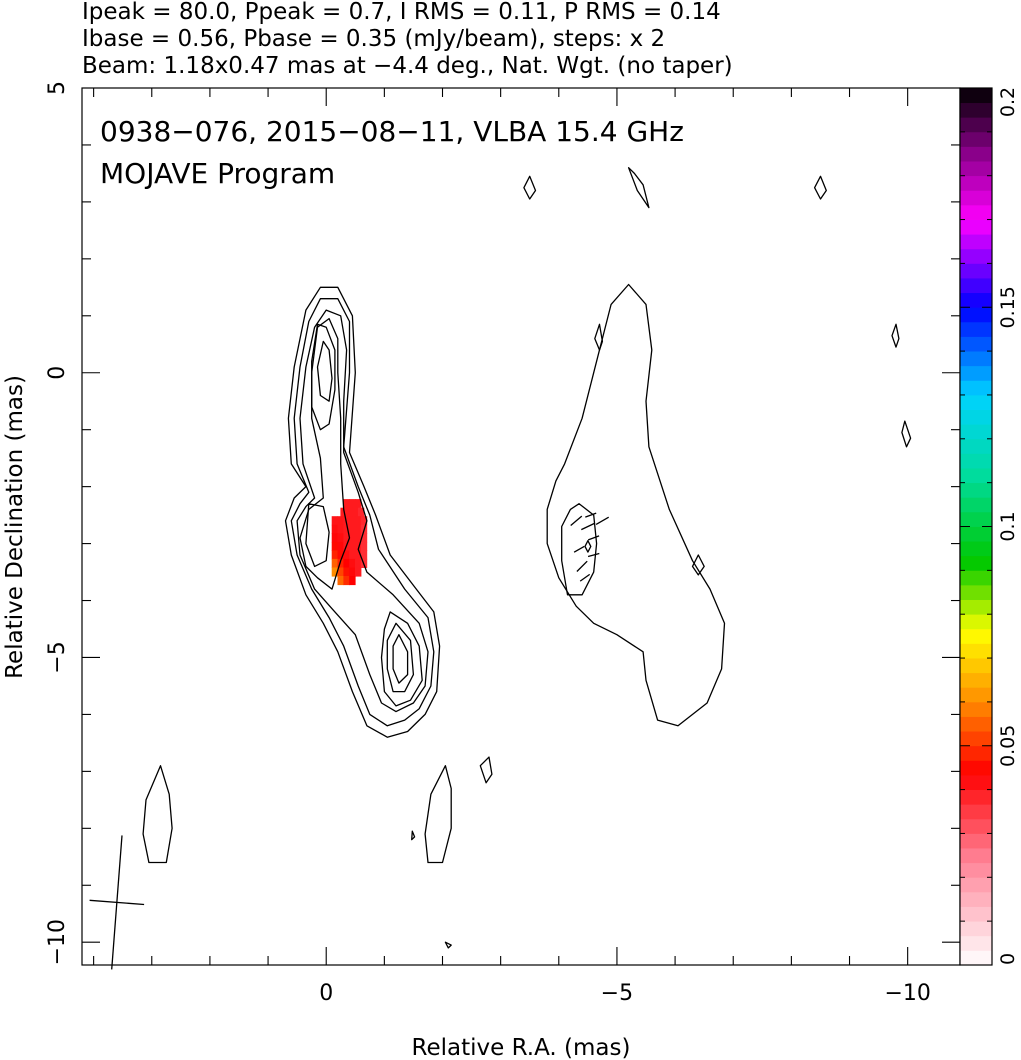 The height and width of the screenshot is (1060, 1021). What do you see at coordinates (976, 527) in the screenshot?
I see `colorbar` at bounding box center [976, 527].